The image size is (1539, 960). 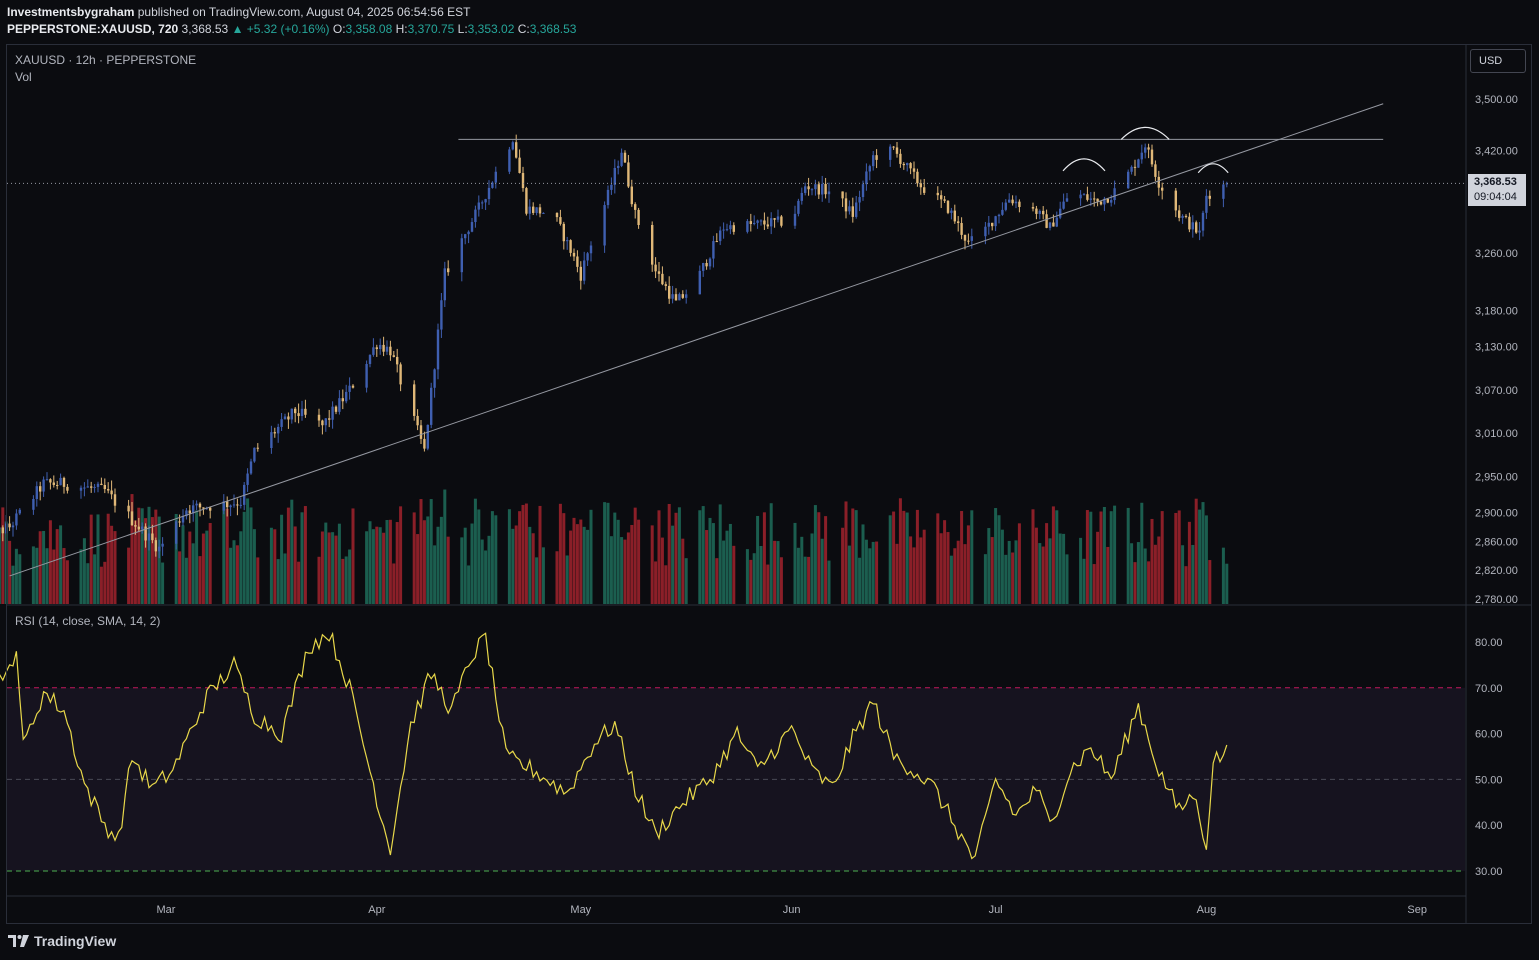 What do you see at coordinates (1498, 61) in the screenshot?
I see `currency-button: USD` at bounding box center [1498, 61].